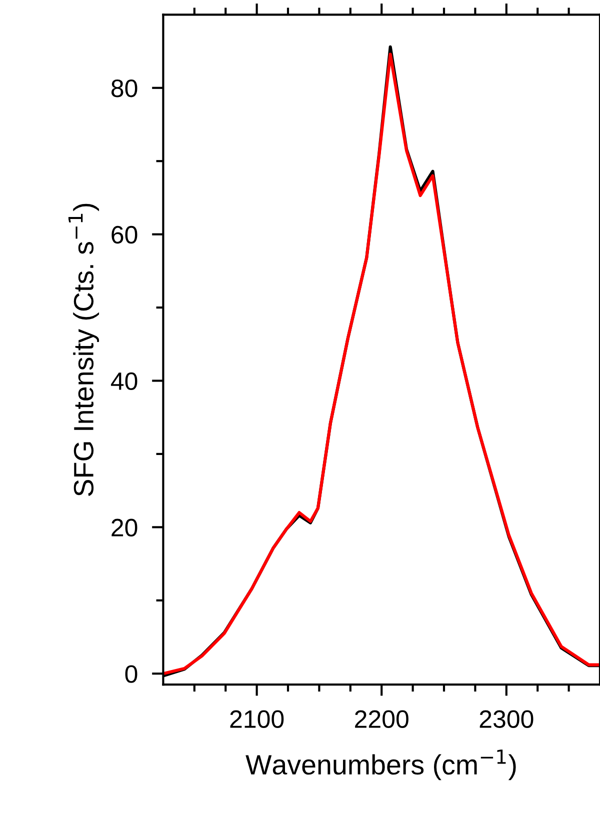 The image size is (600, 815). I want to click on y-tick-label: 20, so click(125, 527).